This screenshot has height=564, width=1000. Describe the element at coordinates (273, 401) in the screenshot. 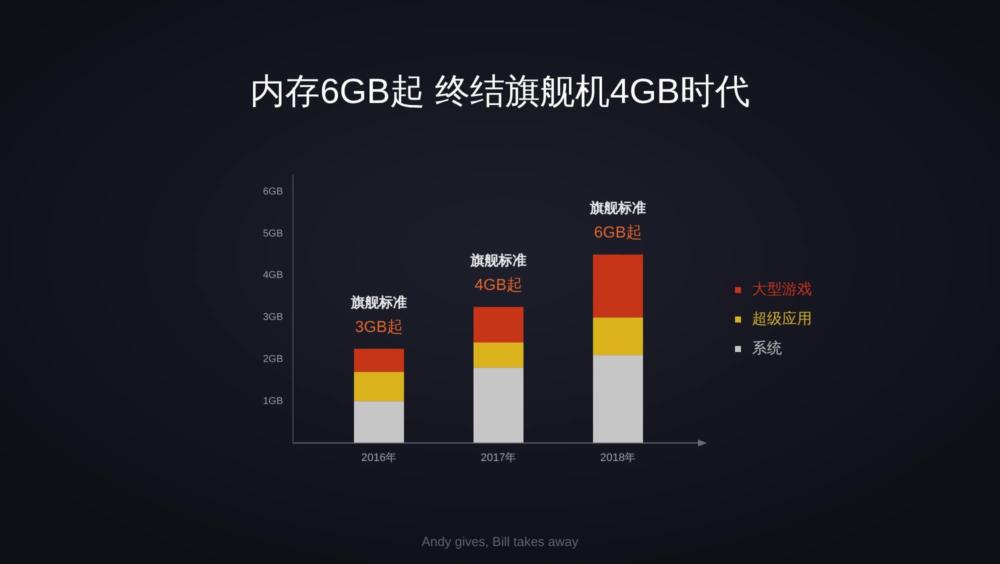

I see `y-tick-label: 1GB` at that location.